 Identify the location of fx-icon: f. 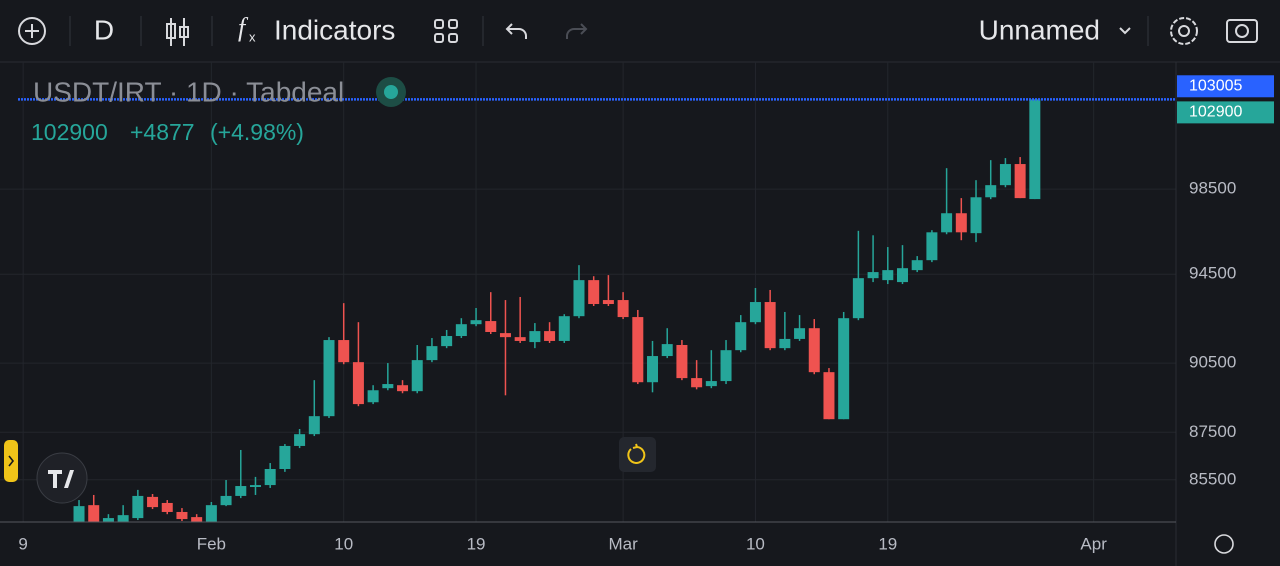
(243, 27).